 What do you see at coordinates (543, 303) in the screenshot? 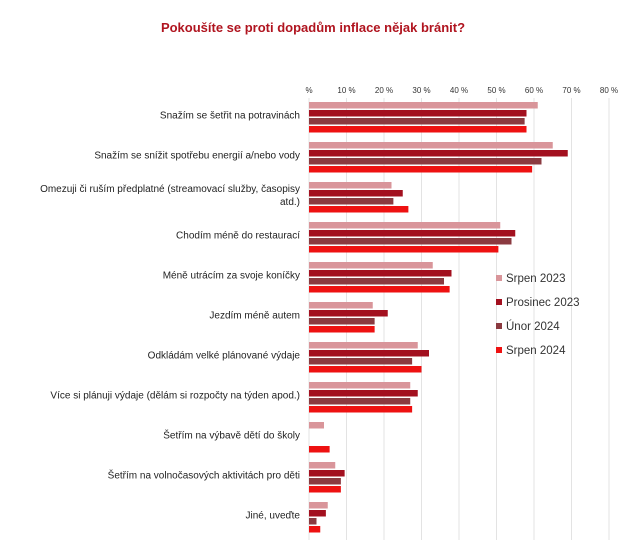
I see `legend-label: Prosinec 2023` at bounding box center [543, 303].